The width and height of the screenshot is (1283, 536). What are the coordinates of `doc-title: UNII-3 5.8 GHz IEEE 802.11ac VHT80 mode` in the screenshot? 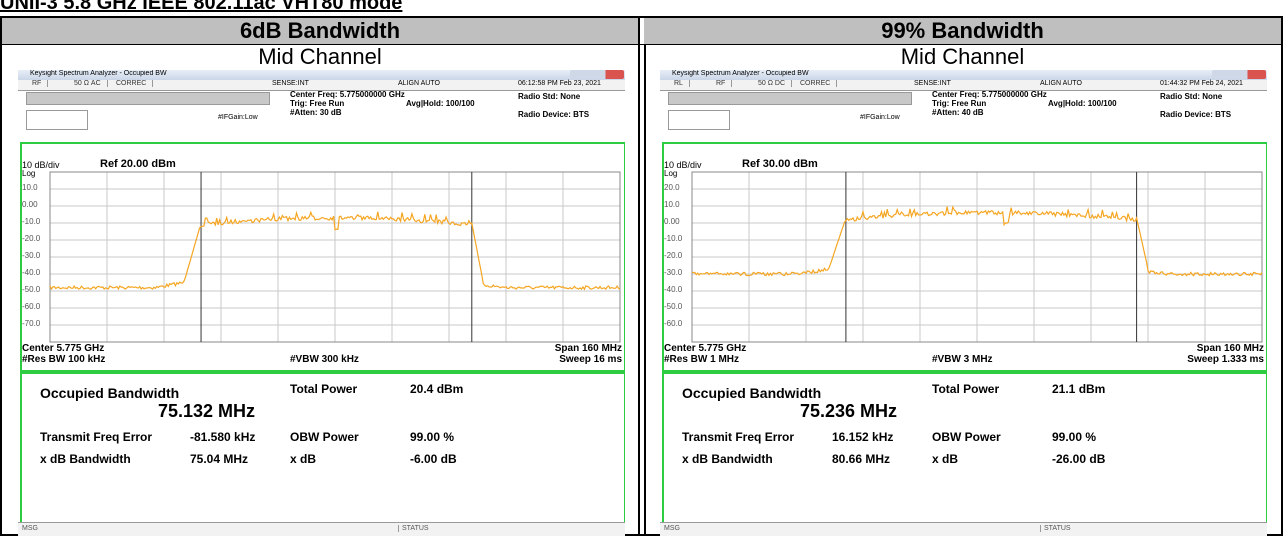 It's located at (201, 7).